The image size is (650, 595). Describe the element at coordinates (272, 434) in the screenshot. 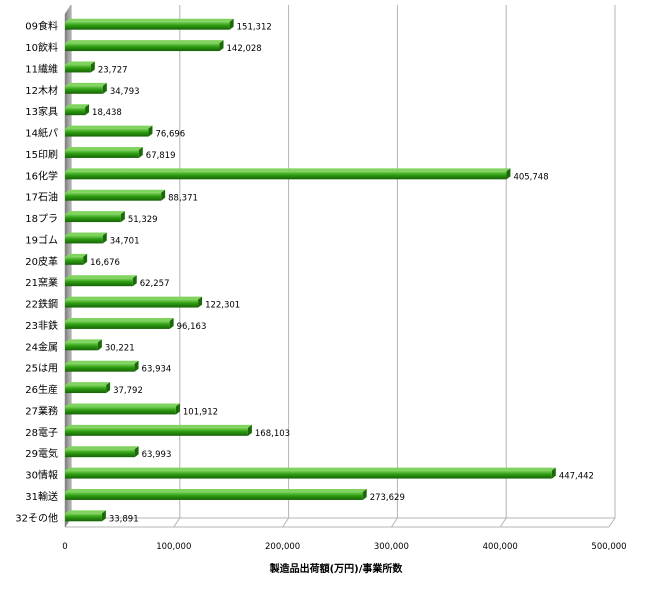

I see `value-label: 168,103` at that location.